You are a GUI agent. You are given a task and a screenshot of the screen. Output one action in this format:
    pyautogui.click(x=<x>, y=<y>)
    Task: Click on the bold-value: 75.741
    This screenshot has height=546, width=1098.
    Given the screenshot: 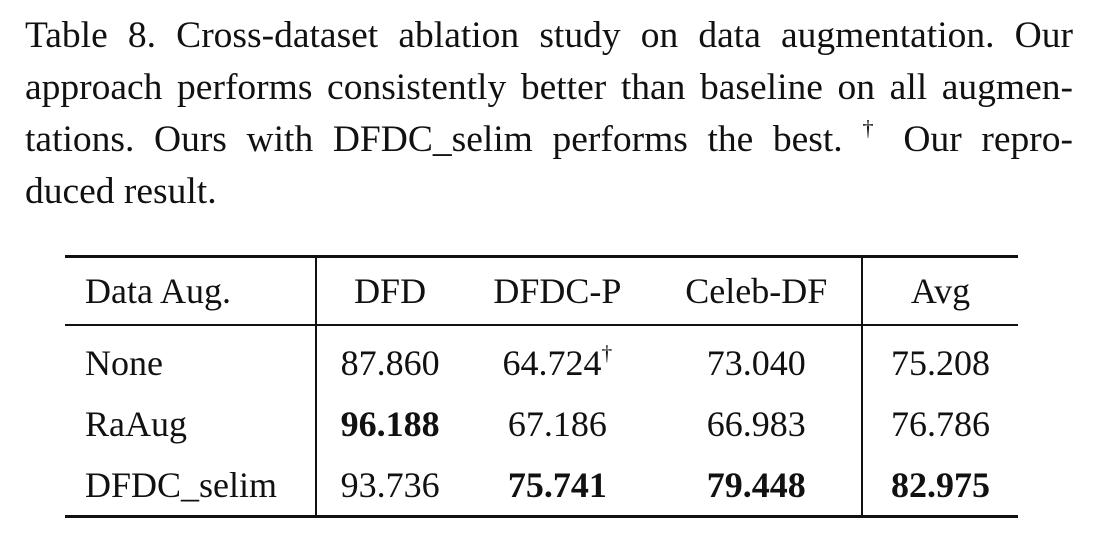 What is the action you would take?
    pyautogui.click(x=557, y=484)
    